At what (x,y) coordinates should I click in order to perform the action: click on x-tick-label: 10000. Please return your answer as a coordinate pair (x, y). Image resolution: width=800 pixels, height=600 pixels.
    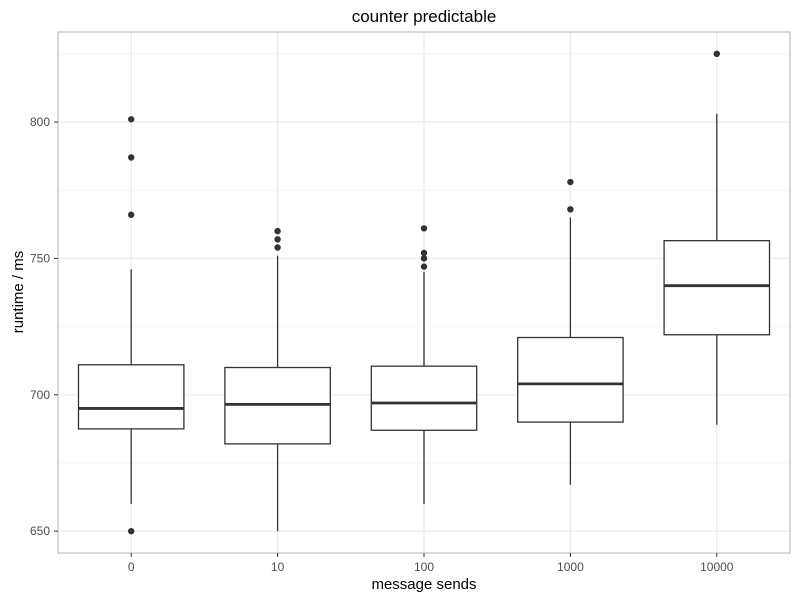
    Looking at the image, I should click on (717, 567).